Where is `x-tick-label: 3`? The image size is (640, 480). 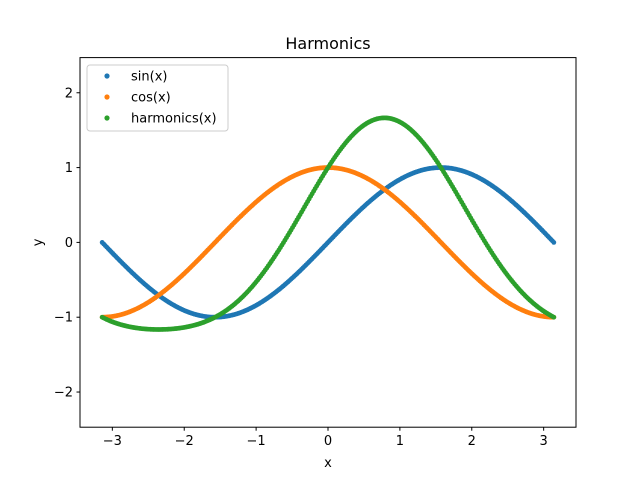
x-tick-label: 3 is located at coordinates (544, 441).